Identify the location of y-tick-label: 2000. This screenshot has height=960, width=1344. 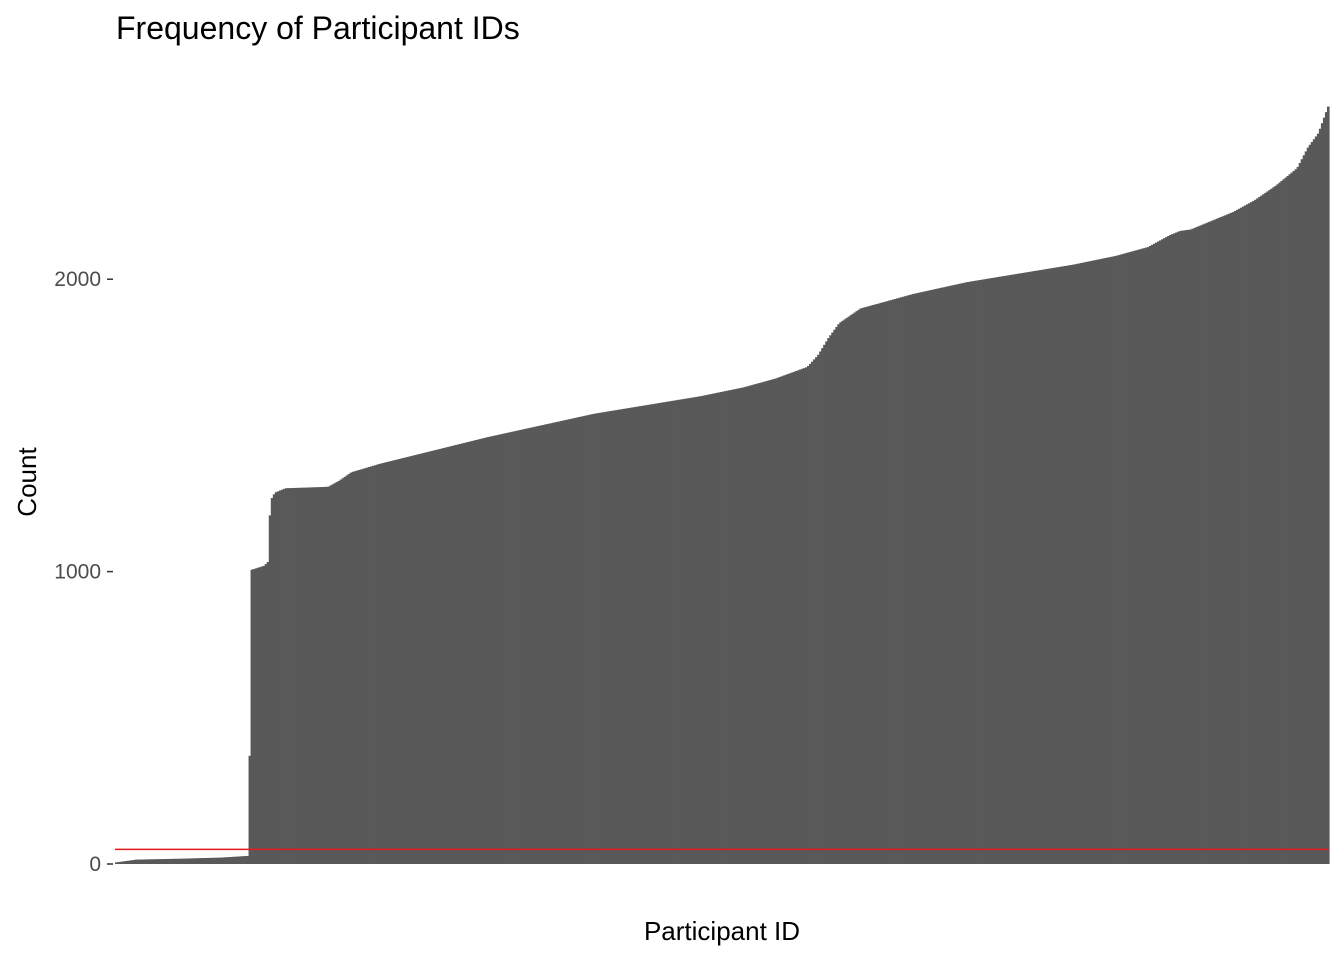
(77, 279).